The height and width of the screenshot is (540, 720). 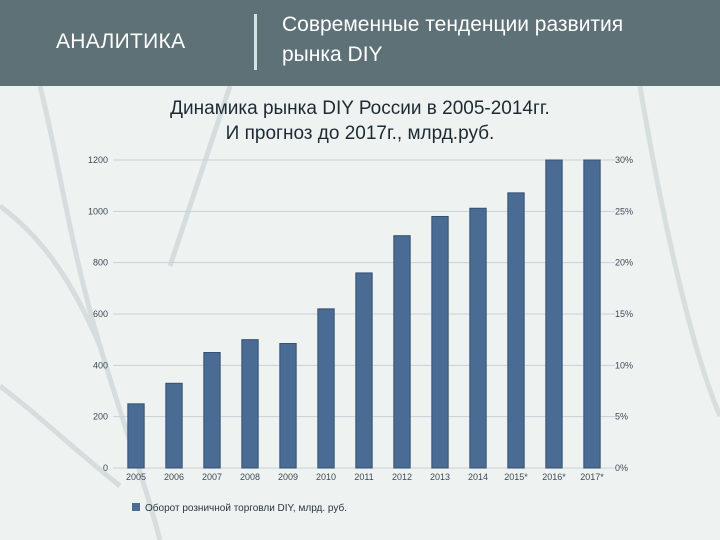 What do you see at coordinates (100, 365) in the screenshot?
I see `y-tick-label: 400` at bounding box center [100, 365].